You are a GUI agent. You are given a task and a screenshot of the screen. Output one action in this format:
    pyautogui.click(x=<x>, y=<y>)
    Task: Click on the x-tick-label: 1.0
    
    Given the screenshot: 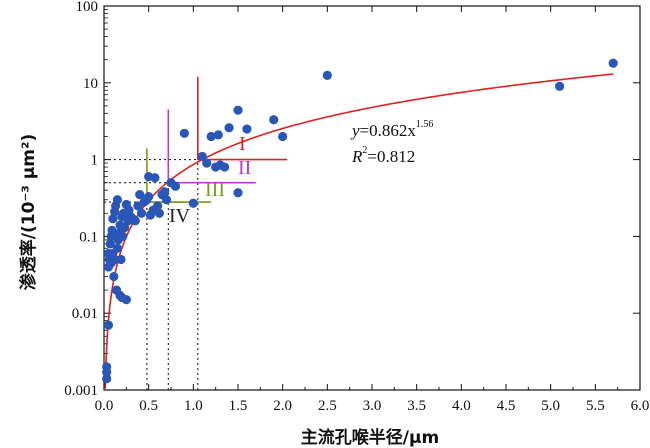 What is the action you would take?
    pyautogui.click(x=193, y=406)
    